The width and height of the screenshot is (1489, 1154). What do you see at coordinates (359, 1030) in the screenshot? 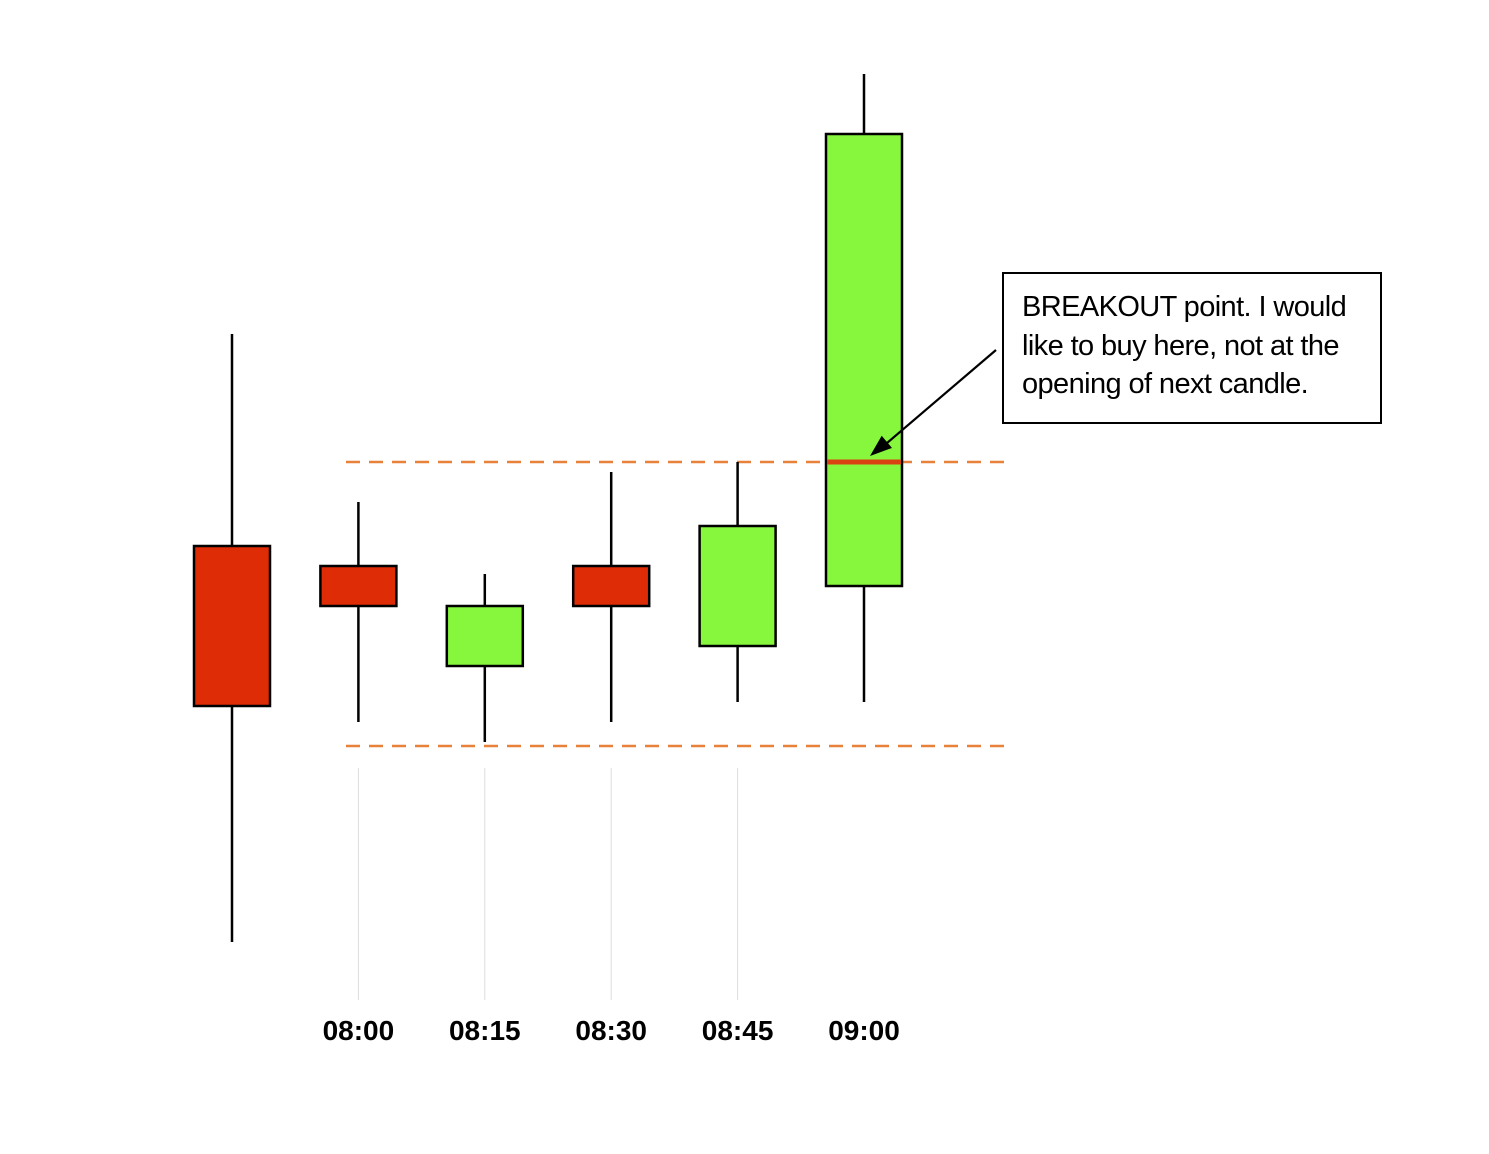
I see `tick-label-0800: 08:00` at bounding box center [359, 1030].